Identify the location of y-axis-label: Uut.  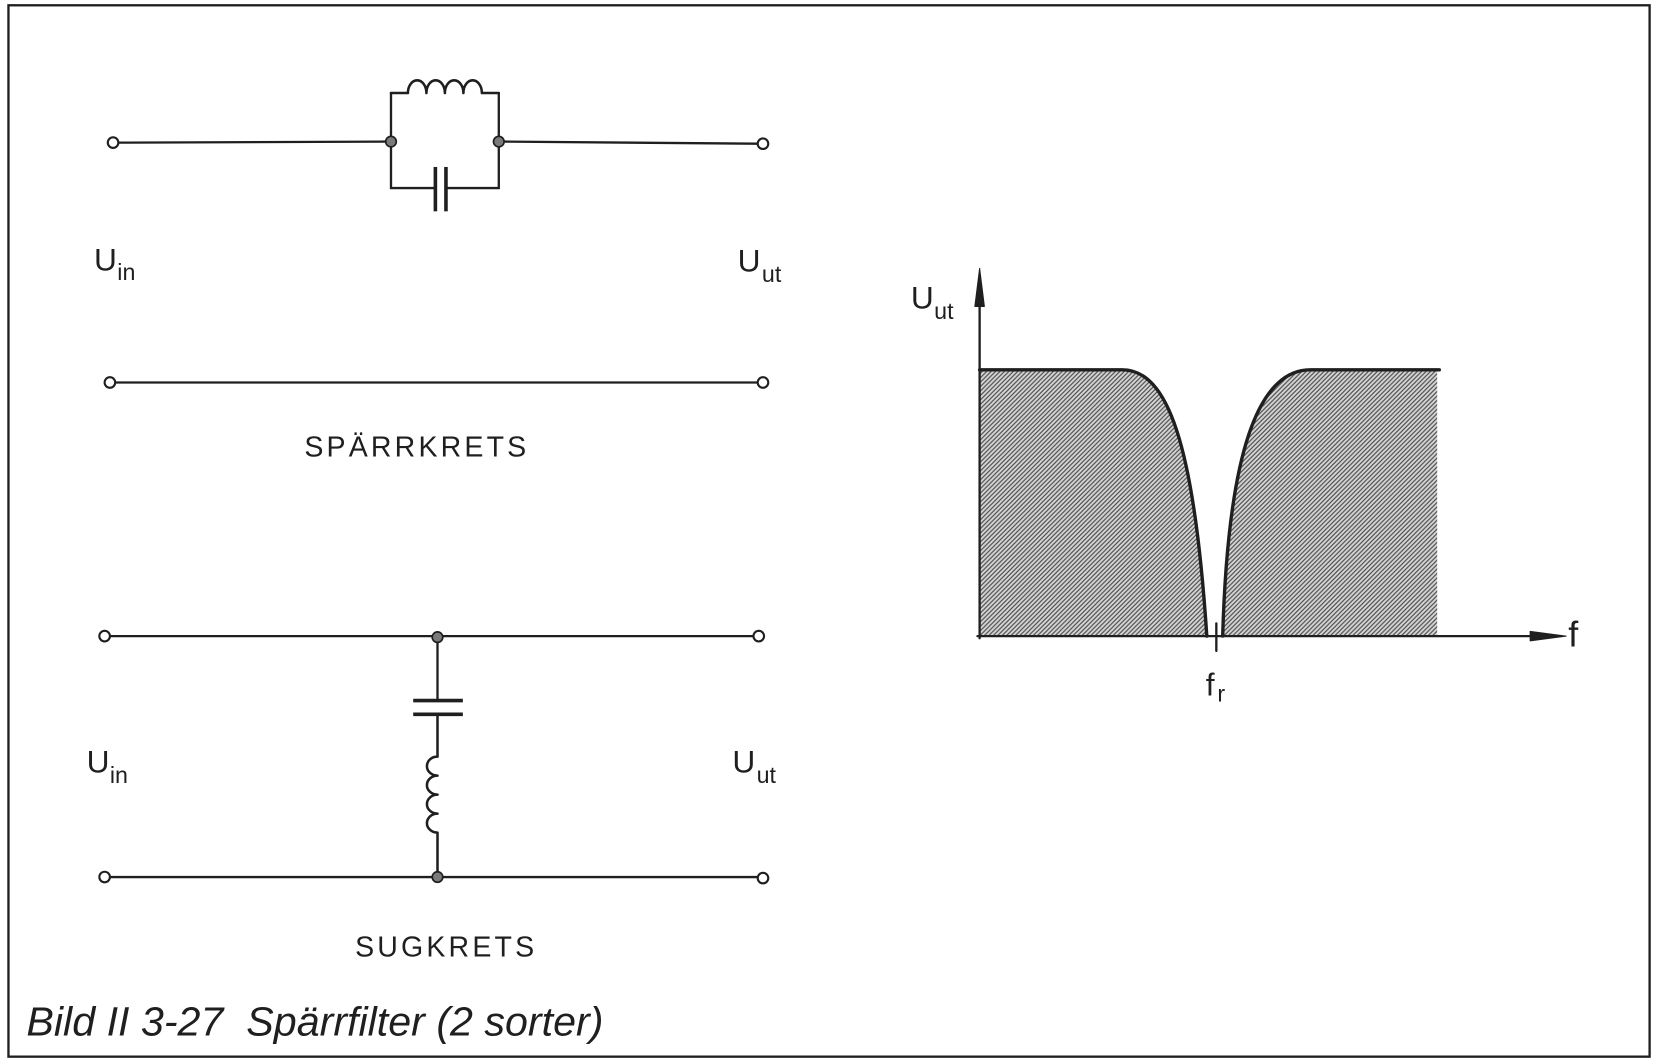
(932, 302).